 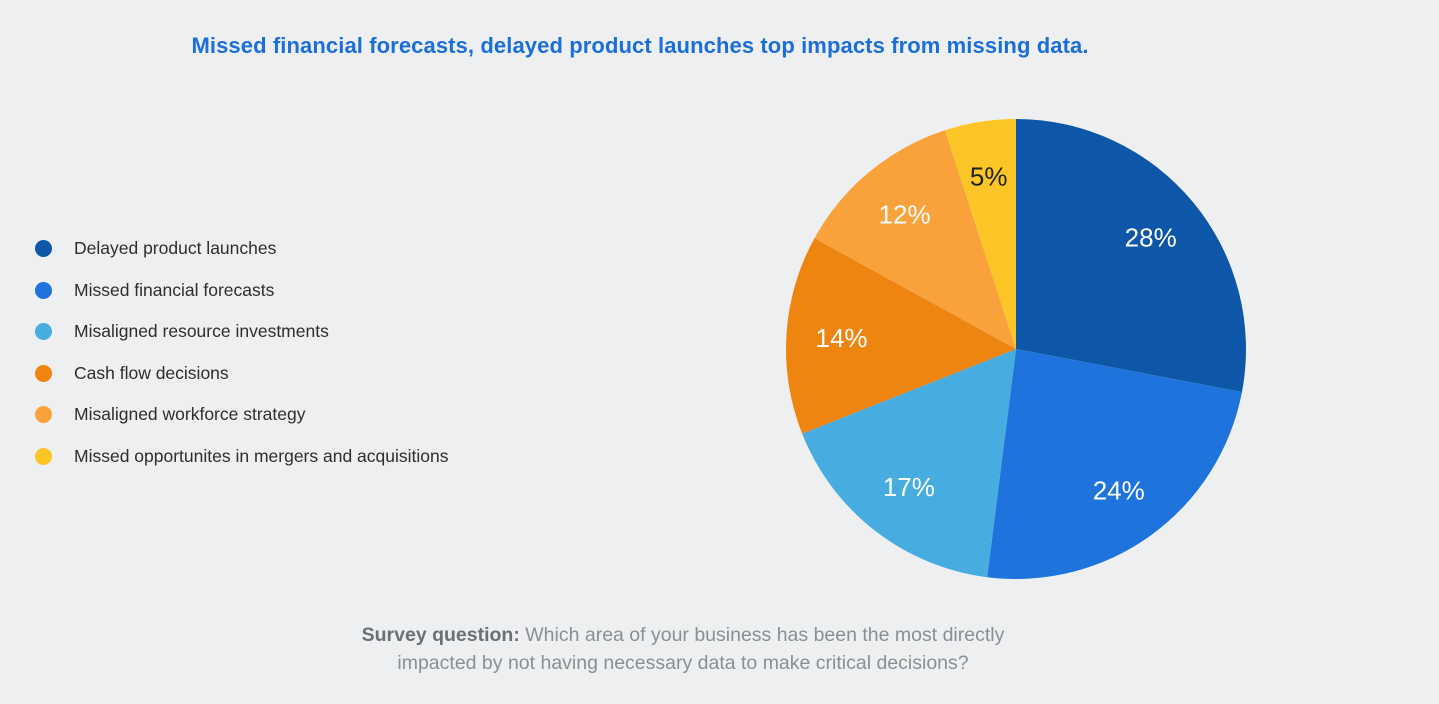 I want to click on legend-item: Misaligned resource investments, so click(x=242, y=332).